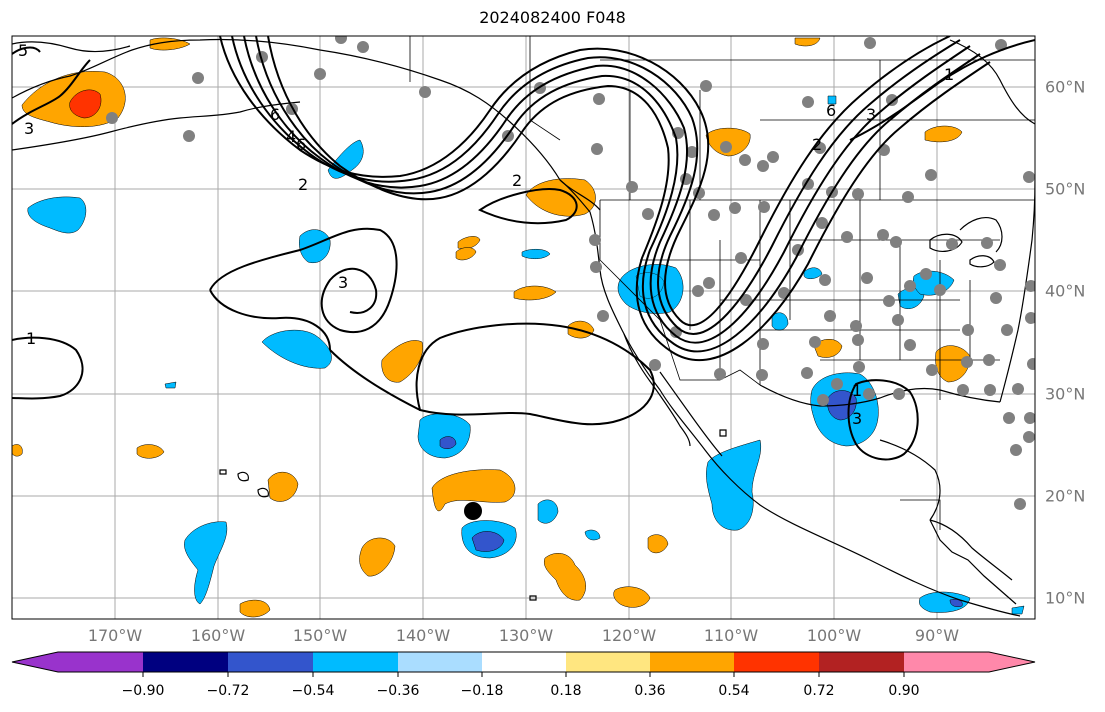  I want to click on colorbar-tick-label: 0.18, so click(566, 691).